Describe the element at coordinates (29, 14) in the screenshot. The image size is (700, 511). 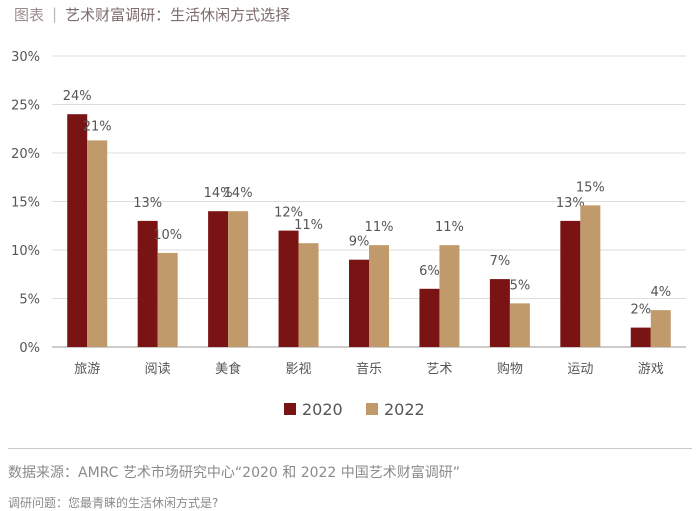
I see `figure-tag: 图表` at that location.